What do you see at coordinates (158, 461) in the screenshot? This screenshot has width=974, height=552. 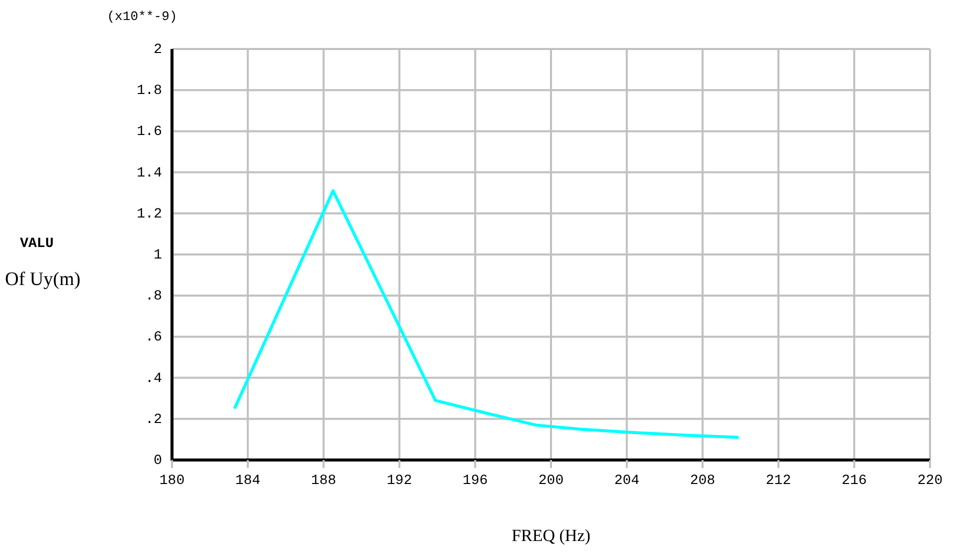 I see `y-tick-label: 0` at bounding box center [158, 461].